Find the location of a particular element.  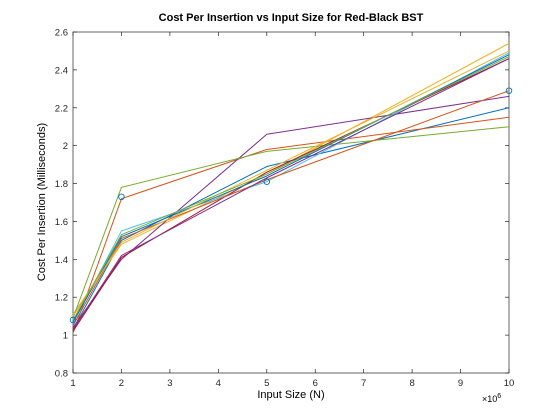

x-tick-label: 2 is located at coordinates (121, 383).